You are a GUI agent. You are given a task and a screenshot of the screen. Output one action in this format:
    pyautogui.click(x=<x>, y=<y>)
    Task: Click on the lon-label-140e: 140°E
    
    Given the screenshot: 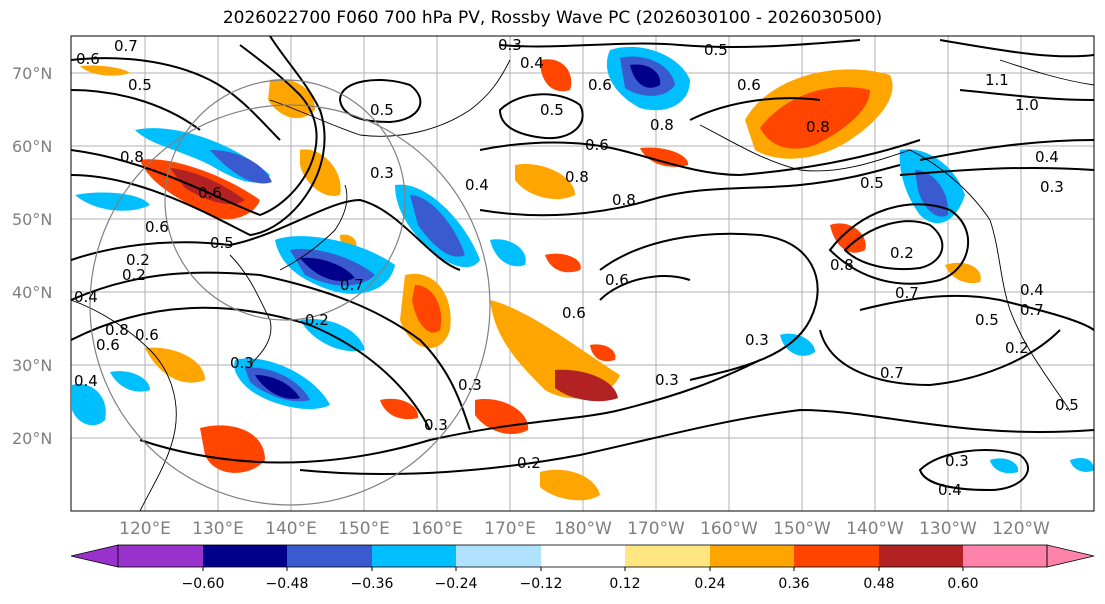 What is the action you would take?
    pyautogui.click(x=291, y=529)
    